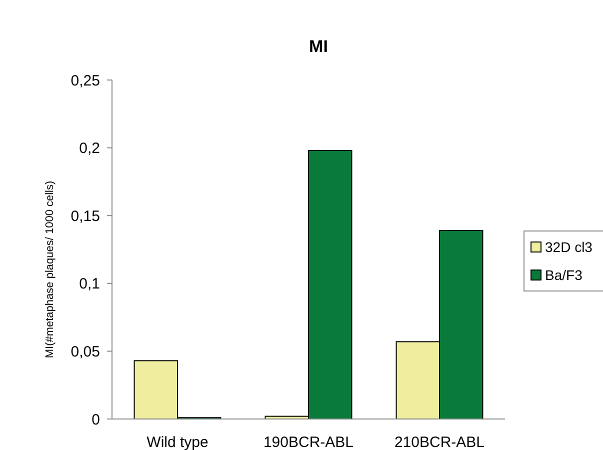 The width and height of the screenshot is (603, 450). Describe the element at coordinates (89, 284) in the screenshot. I see `y-tick-label: 0,1` at that location.